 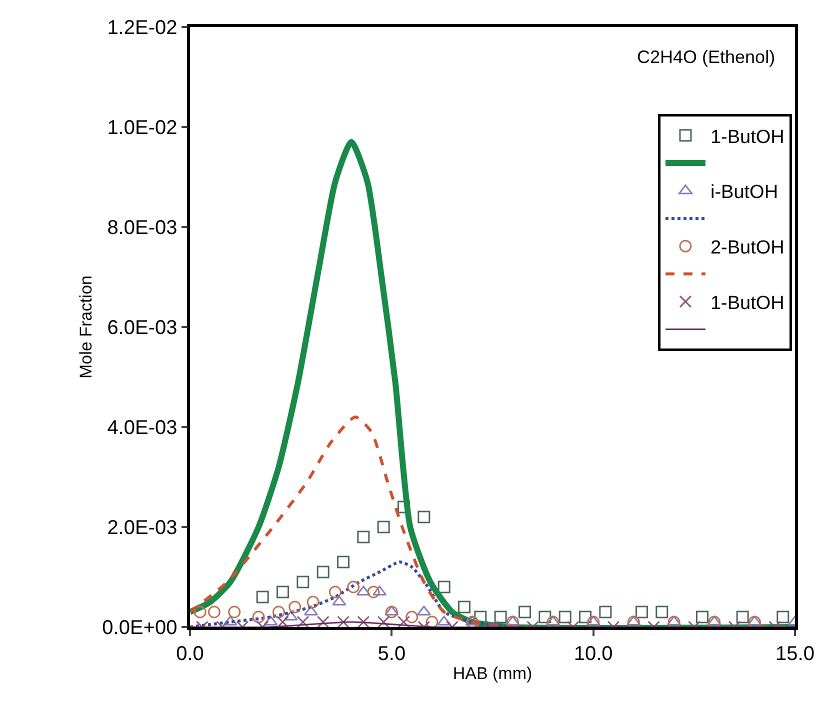 I want to click on x-tick-label: 10.0, so click(x=593, y=653).